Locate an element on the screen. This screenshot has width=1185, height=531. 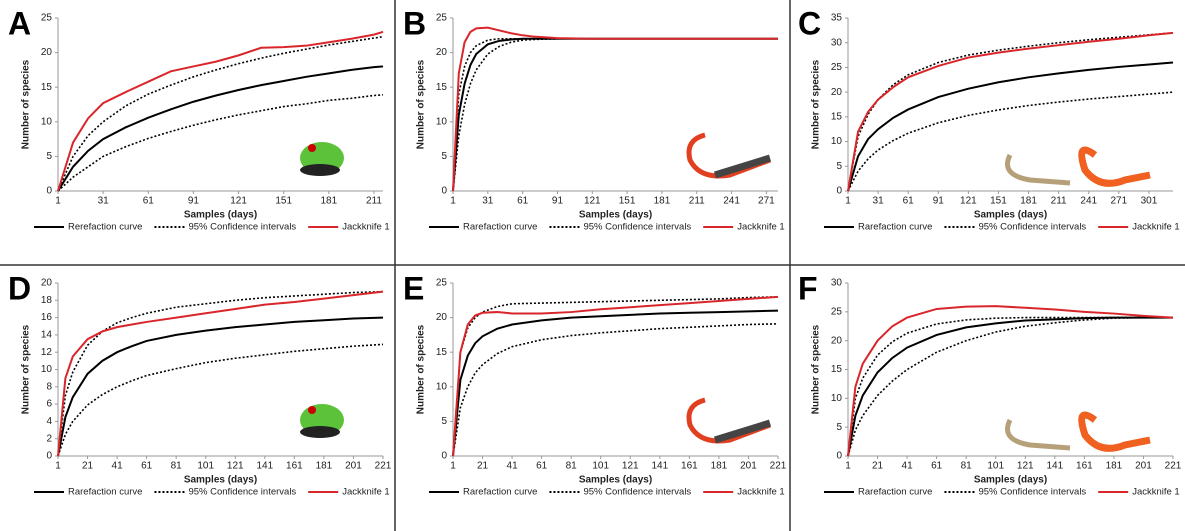
y-tick-label: 18 is located at coordinates (47, 300).